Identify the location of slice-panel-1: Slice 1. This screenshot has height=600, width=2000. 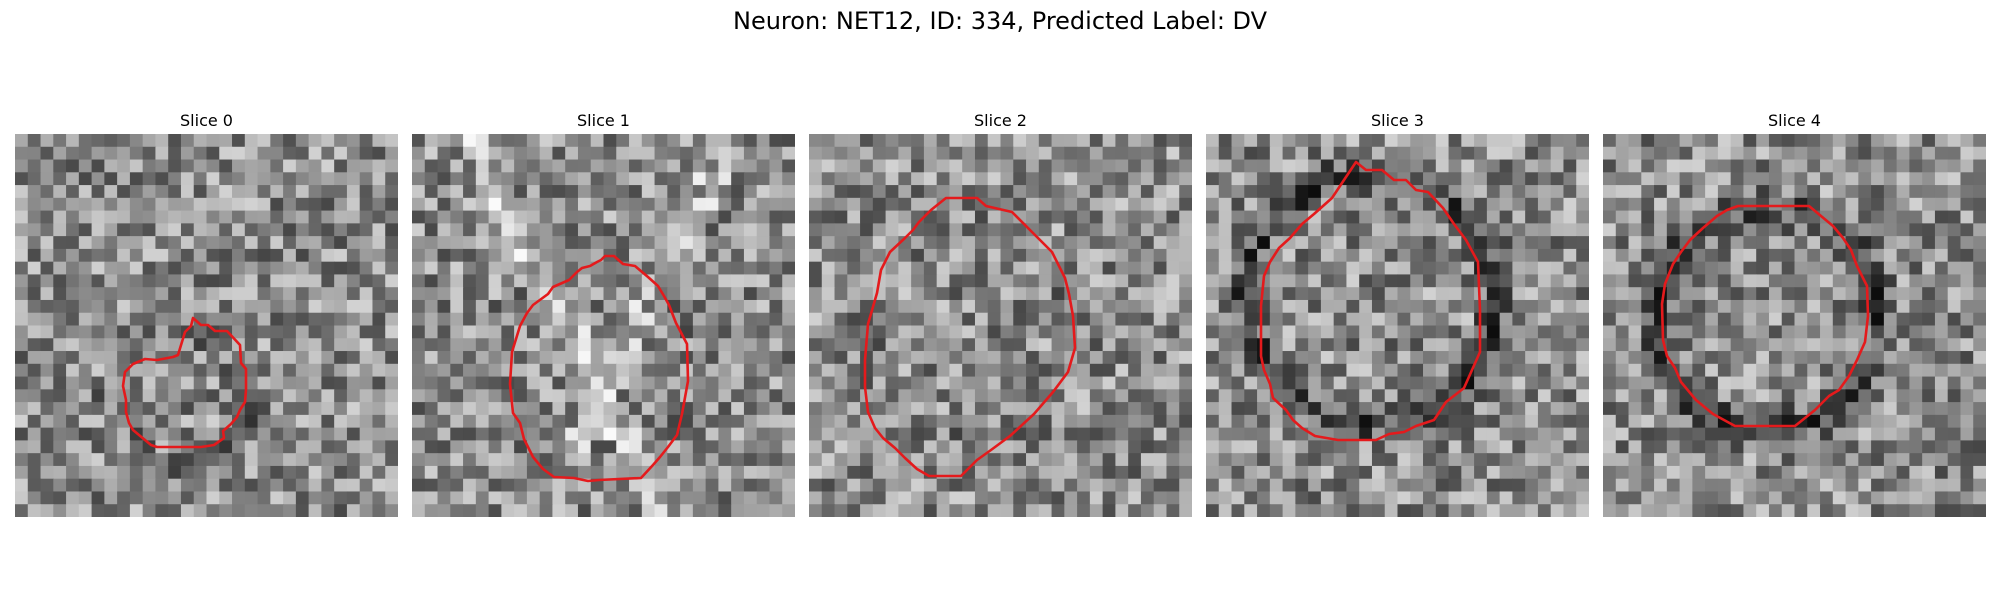
(603, 313).